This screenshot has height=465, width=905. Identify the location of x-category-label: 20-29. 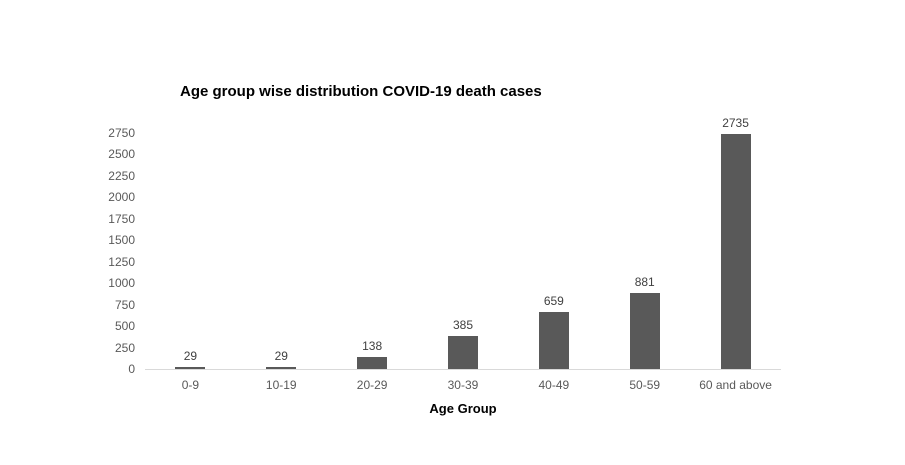
(372, 385).